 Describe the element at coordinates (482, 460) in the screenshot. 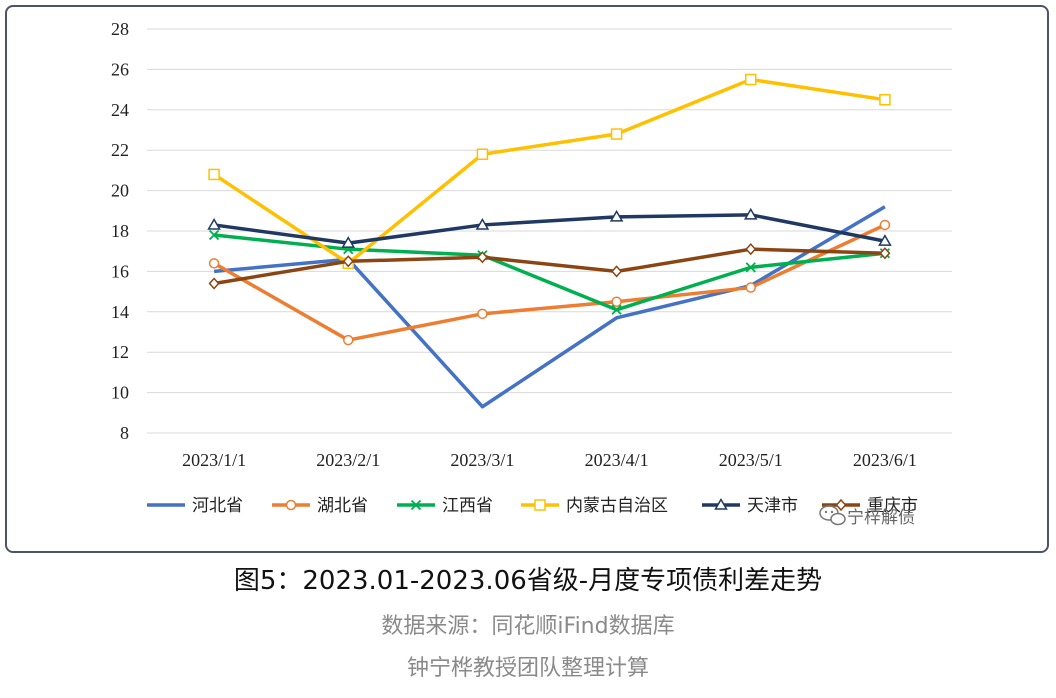

I see `x-tick-label: 2023/3/1` at that location.